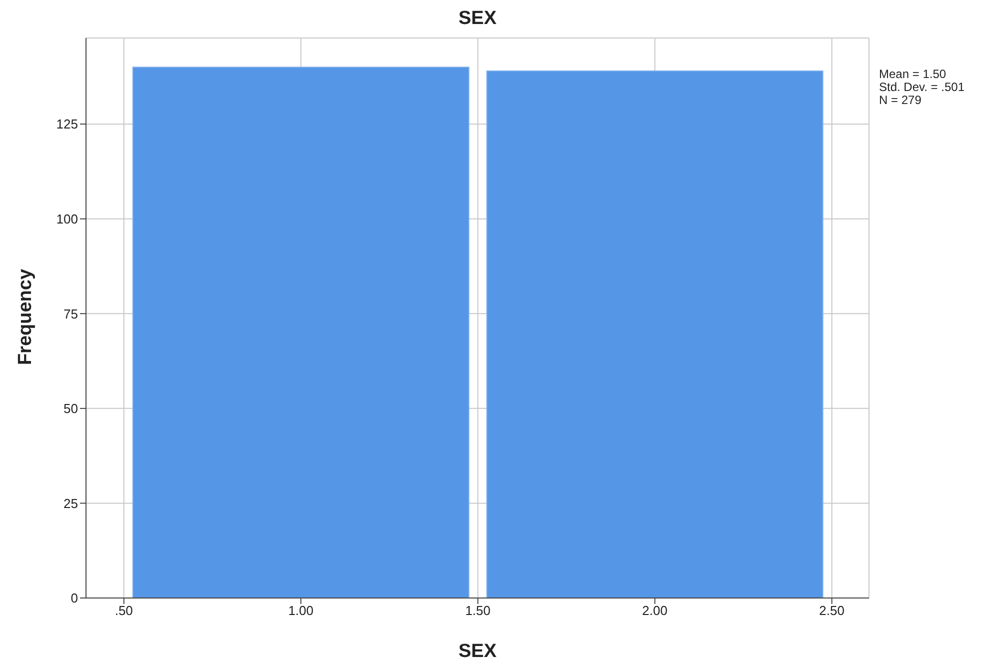  What do you see at coordinates (921, 87) in the screenshot?
I see `text: Std. Dev. = .501` at bounding box center [921, 87].